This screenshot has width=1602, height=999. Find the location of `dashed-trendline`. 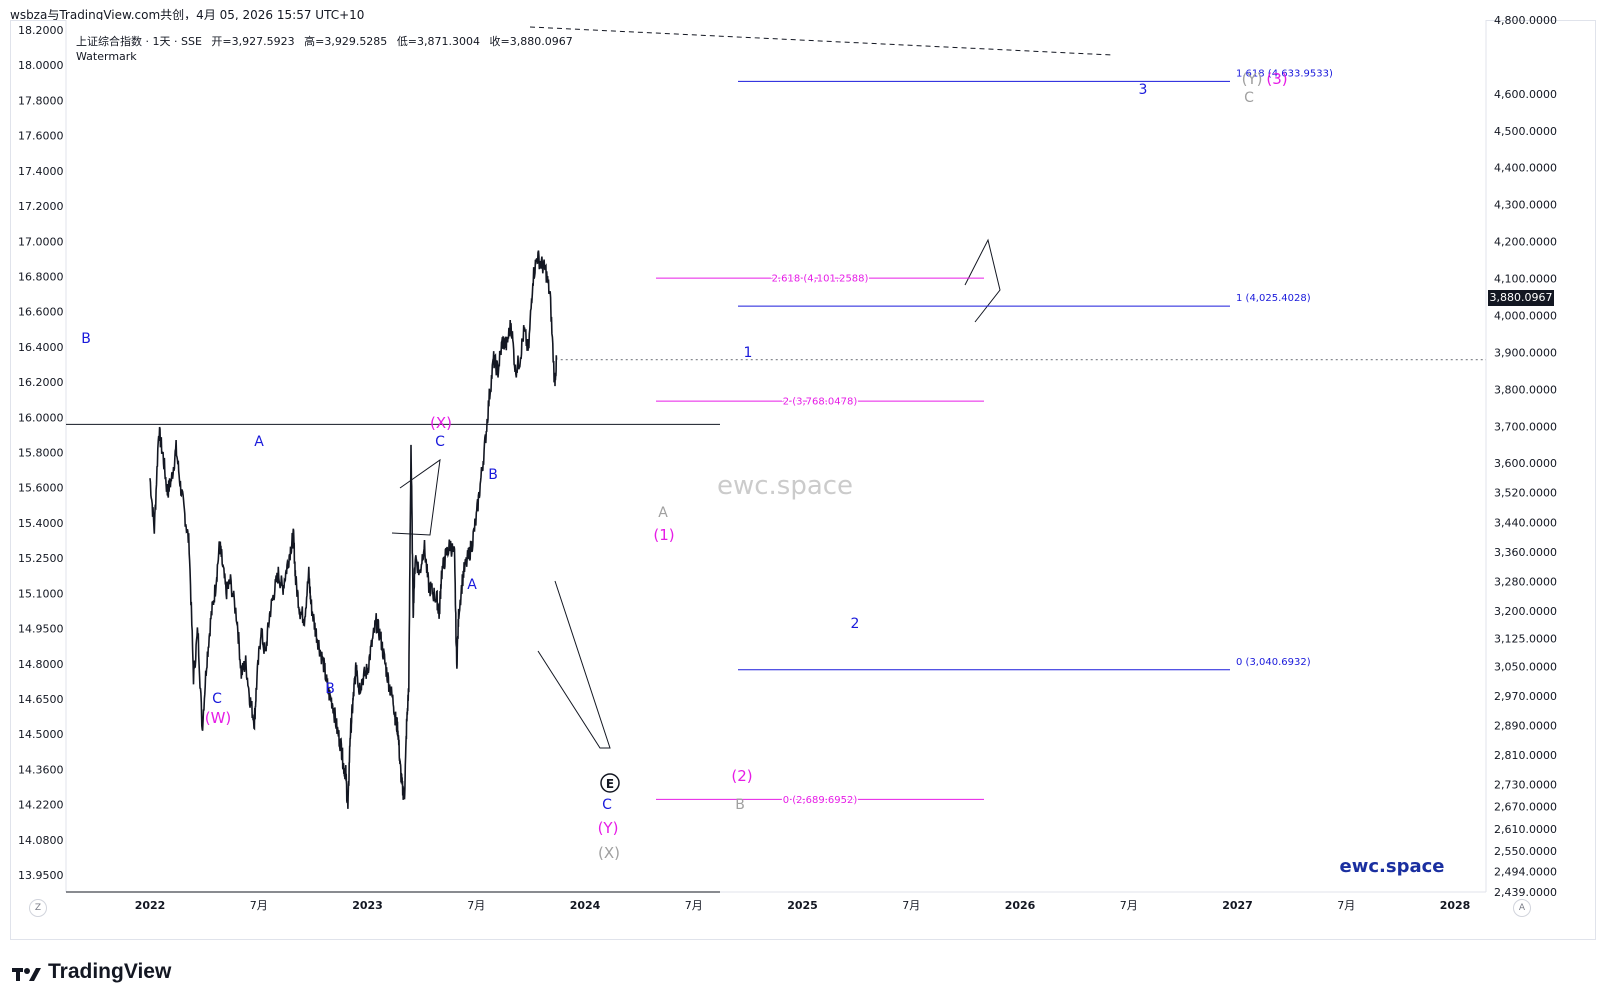

dashed-trendline is located at coordinates (821, 41).